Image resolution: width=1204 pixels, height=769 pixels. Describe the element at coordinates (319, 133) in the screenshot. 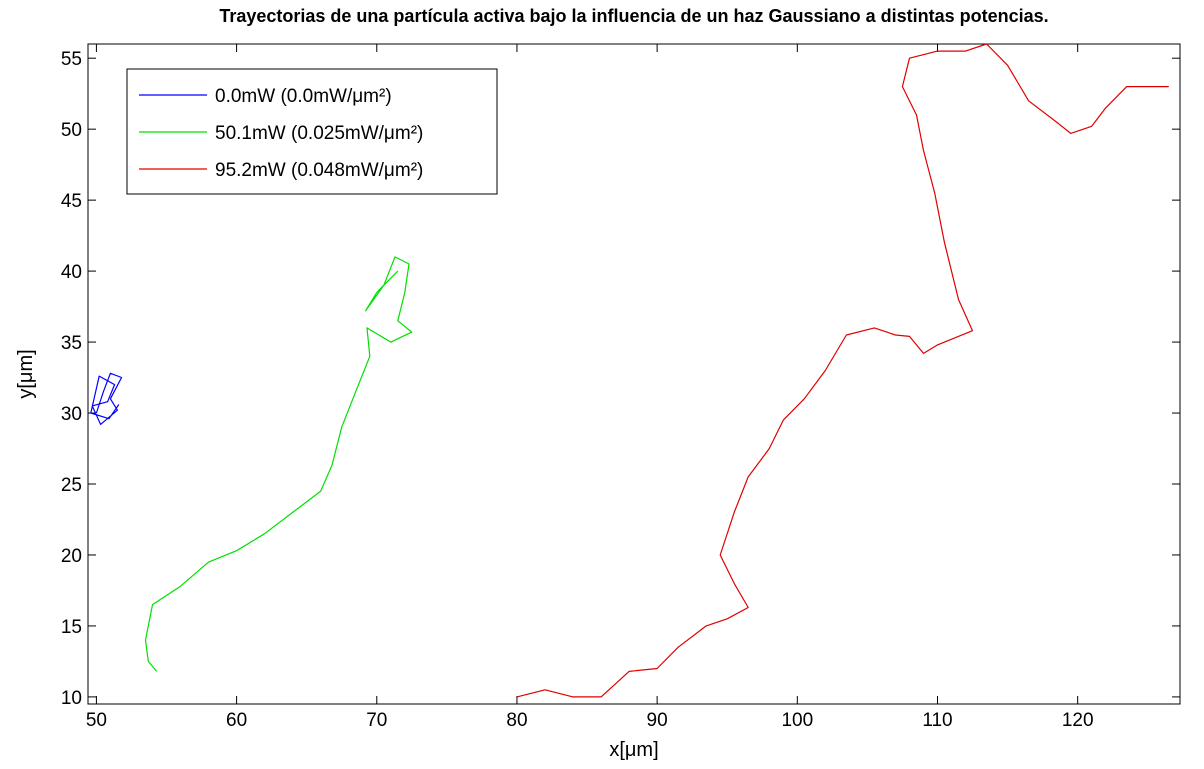

I see `legend-label: 50.1mW (0.025mW/μm²)` at that location.